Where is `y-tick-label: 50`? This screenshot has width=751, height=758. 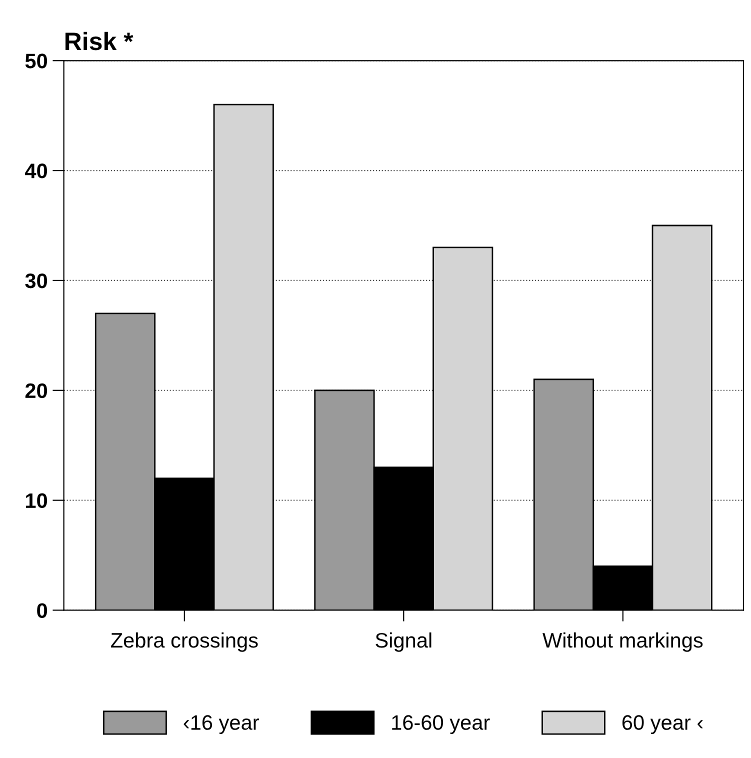
y-tick-label: 50 is located at coordinates (36, 61).